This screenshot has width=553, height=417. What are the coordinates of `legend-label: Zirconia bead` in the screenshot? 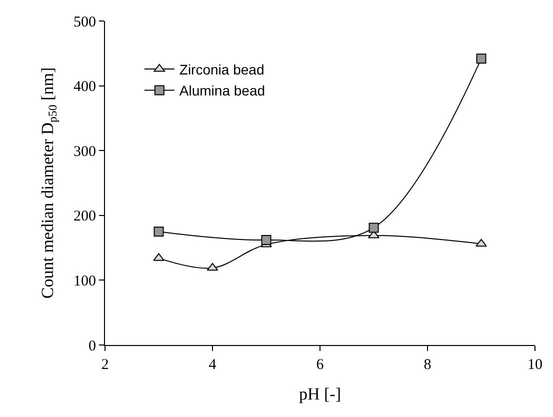 It's located at (221, 69).